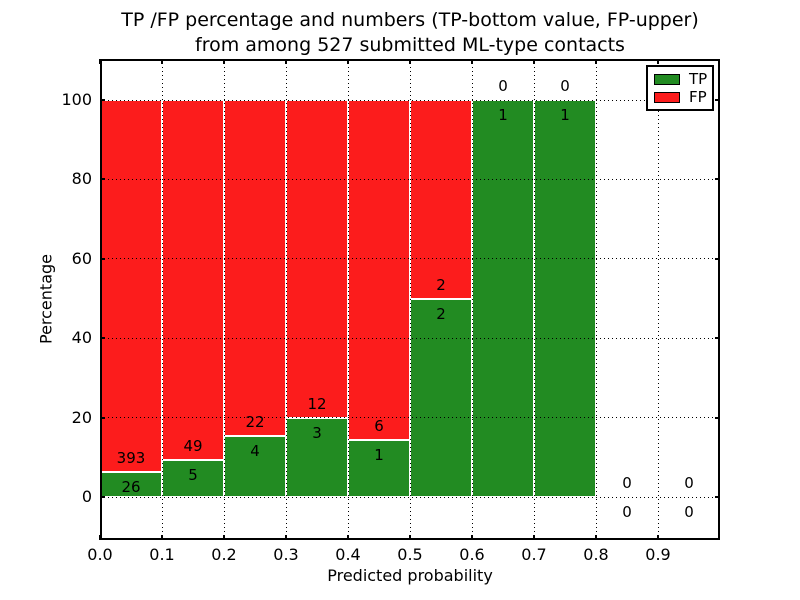 This screenshot has height=600, width=800. What do you see at coordinates (131, 458) in the screenshot?
I see `fp-count-label: 393` at bounding box center [131, 458].